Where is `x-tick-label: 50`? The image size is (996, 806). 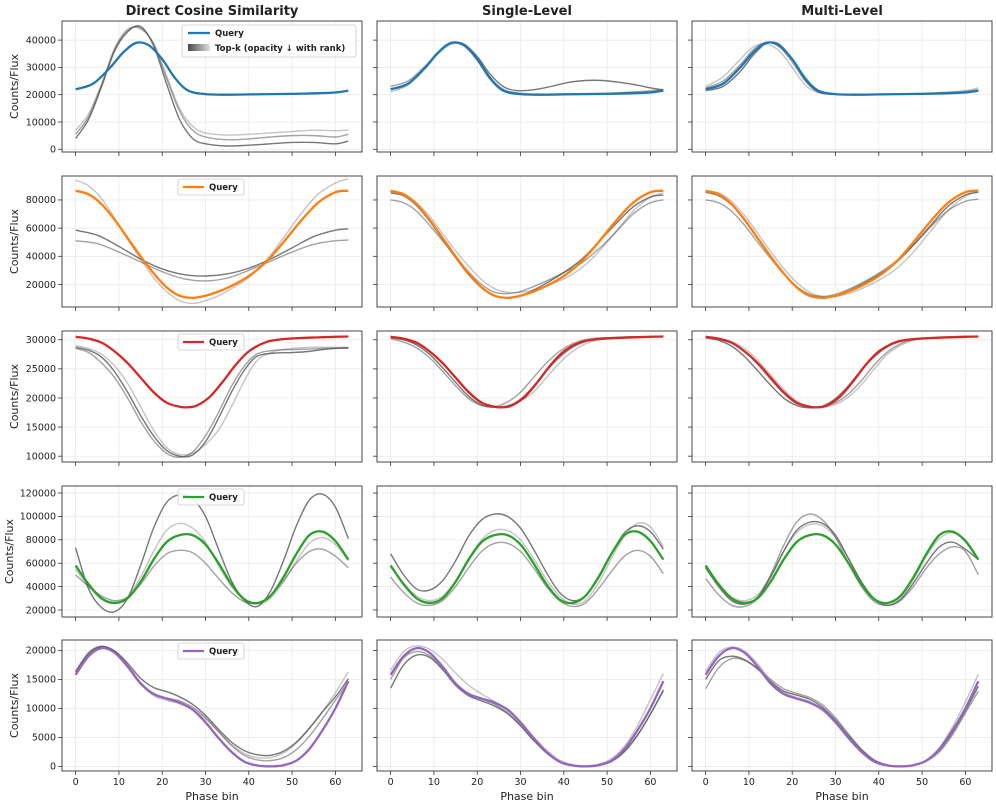 x-tick-label: 50 is located at coordinates (292, 782).